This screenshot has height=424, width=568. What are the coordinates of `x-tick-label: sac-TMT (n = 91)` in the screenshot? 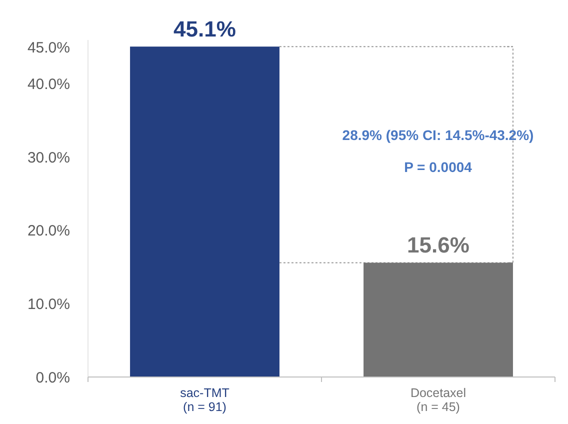 It's located at (205, 400).